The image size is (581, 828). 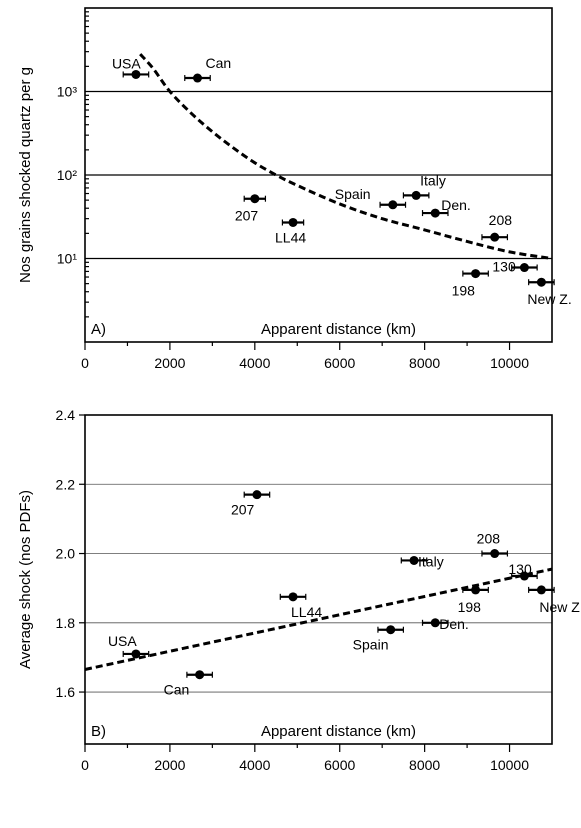 I want to click on y-tick-label: 2.0, so click(x=66, y=554).